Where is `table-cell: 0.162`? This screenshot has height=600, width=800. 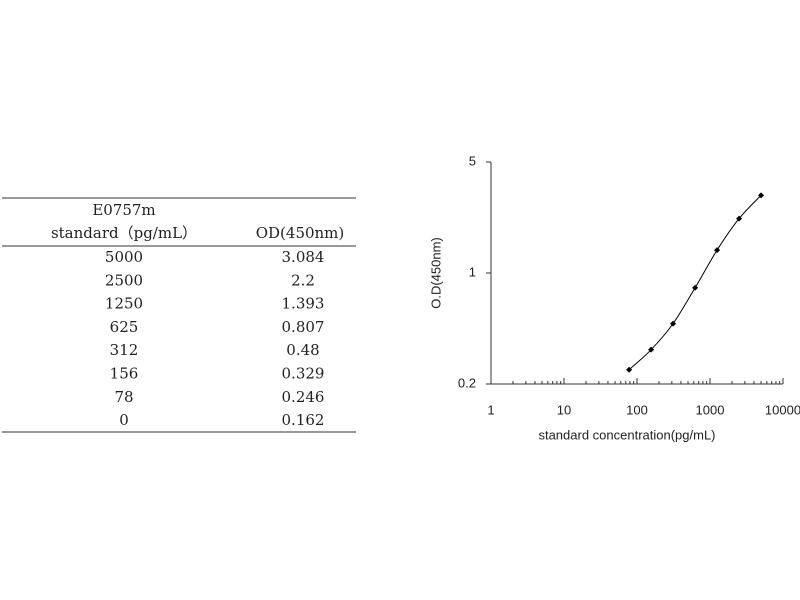 table-cell: 0.162 is located at coordinates (303, 420).